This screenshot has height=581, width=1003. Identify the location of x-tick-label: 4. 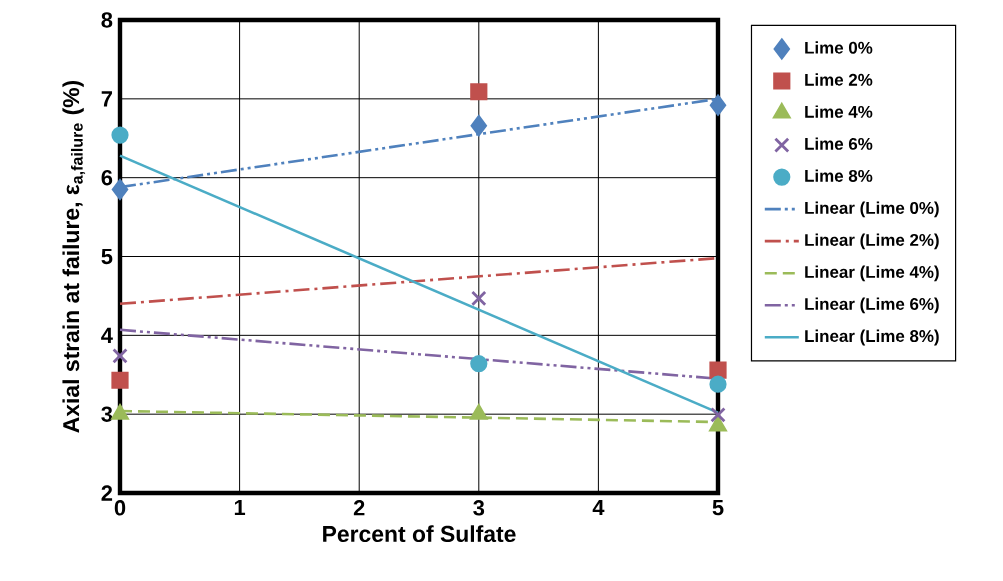
(598, 508).